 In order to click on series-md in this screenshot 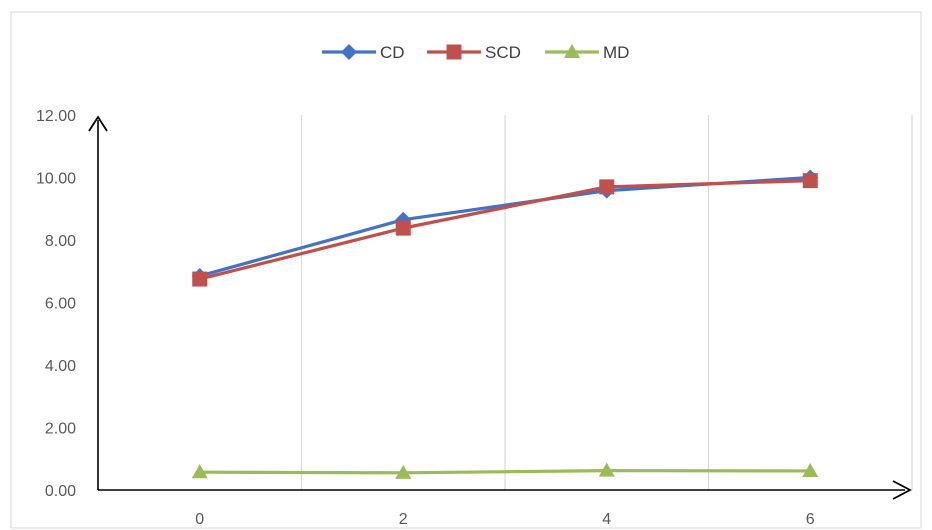, I will do `click(505, 470)`.